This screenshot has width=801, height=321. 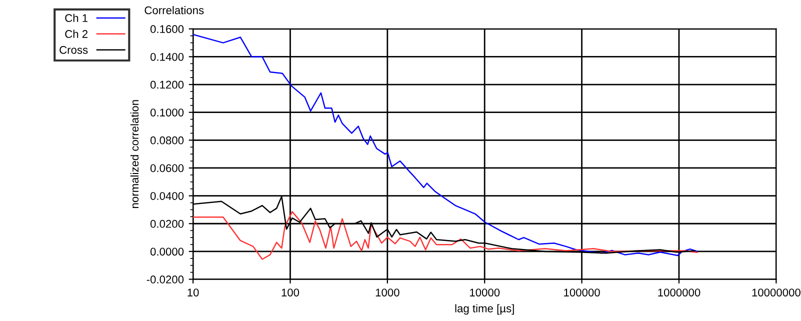 What do you see at coordinates (167, 112) in the screenshot?
I see `y-tick-label: 0.1000` at bounding box center [167, 112].